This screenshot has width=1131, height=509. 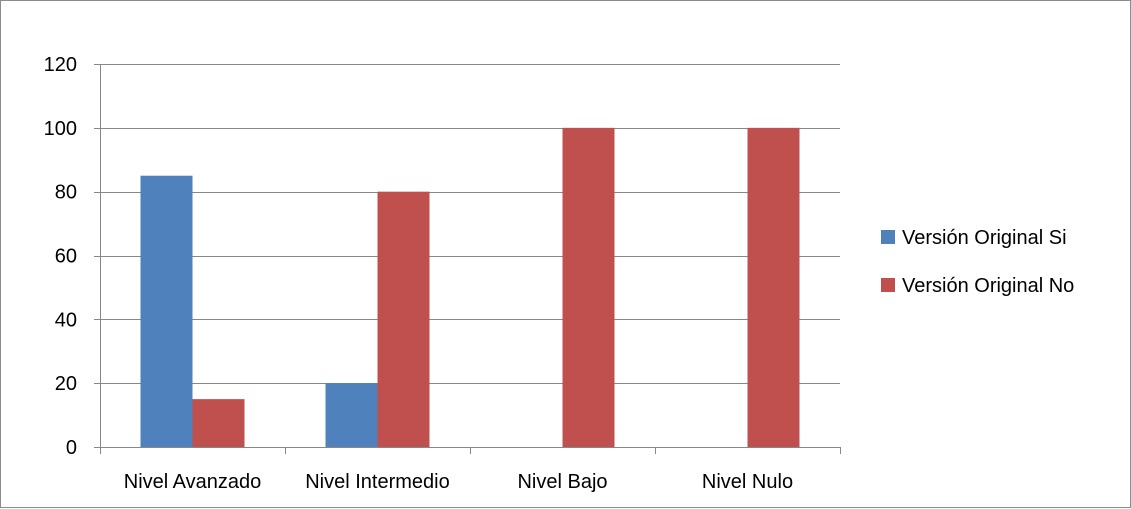 What do you see at coordinates (377, 482) in the screenshot?
I see `x-tick-label: Nivel Intermedio` at bounding box center [377, 482].